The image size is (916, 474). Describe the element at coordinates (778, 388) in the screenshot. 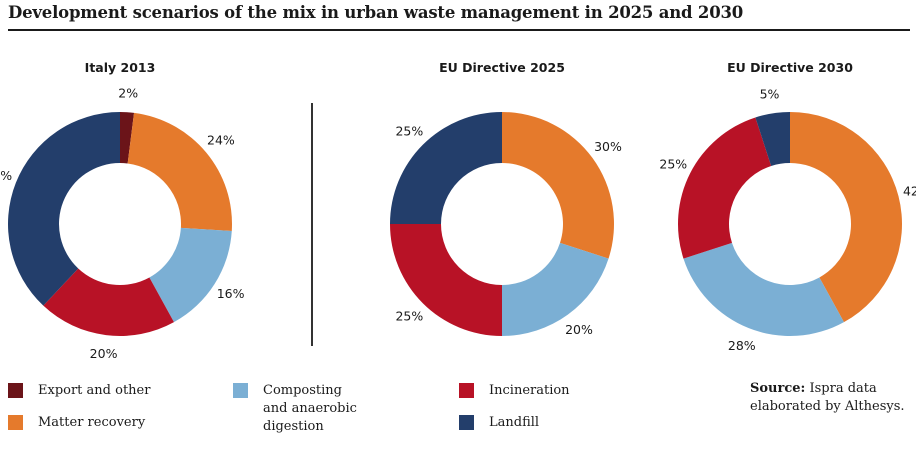

I see `source-label: Source:` at that location.